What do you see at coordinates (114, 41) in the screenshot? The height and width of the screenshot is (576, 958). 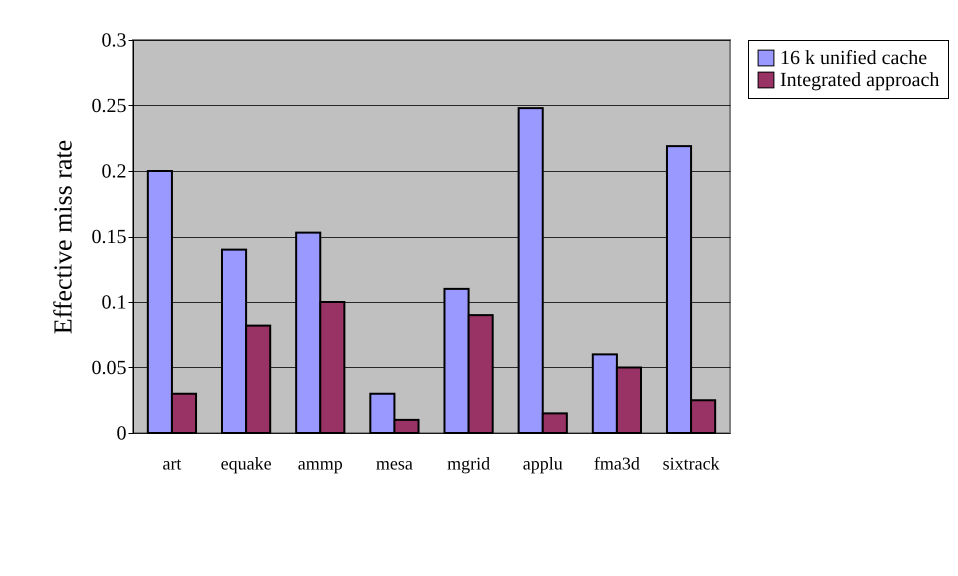 I see `y-tick-label: 0.3` at bounding box center [114, 41].